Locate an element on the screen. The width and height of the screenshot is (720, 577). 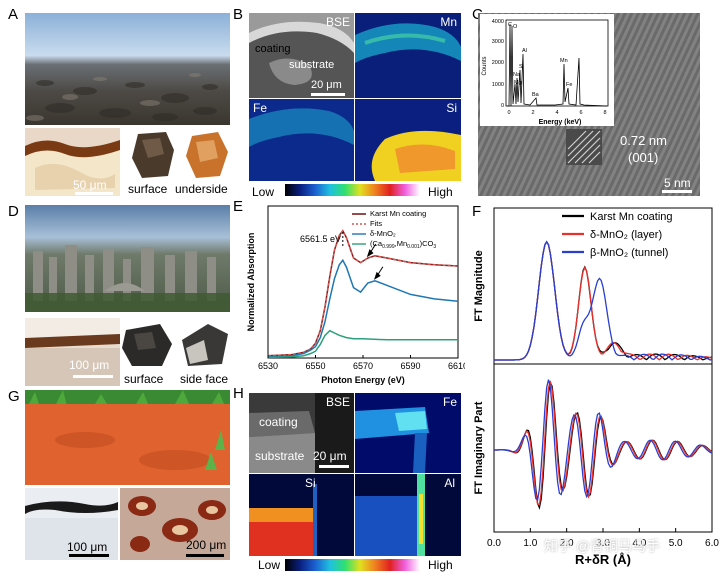
substrate-label-h: substrate is located at coordinates (280, 456).